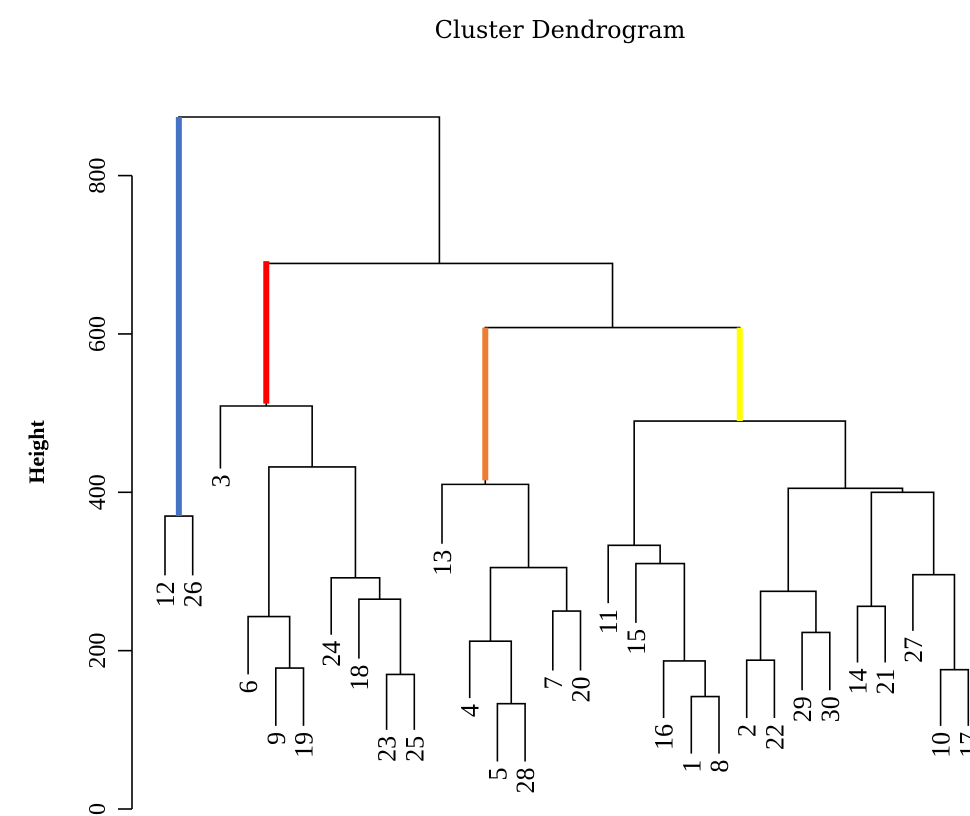 Image resolution: width=970 pixels, height=816 pixels. What do you see at coordinates (740, 483) in the screenshot?
I see `branch-m_11grp_right` at bounding box center [740, 483].